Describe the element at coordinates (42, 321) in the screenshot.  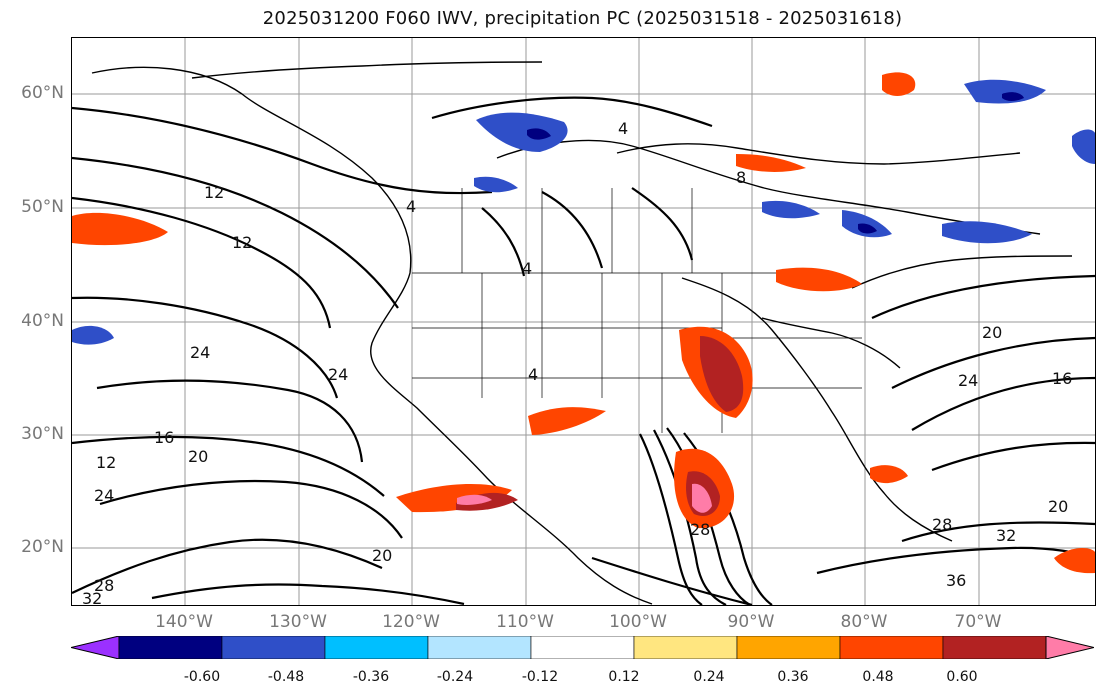
I see `latitude-label-40n: 40°N` at that location.